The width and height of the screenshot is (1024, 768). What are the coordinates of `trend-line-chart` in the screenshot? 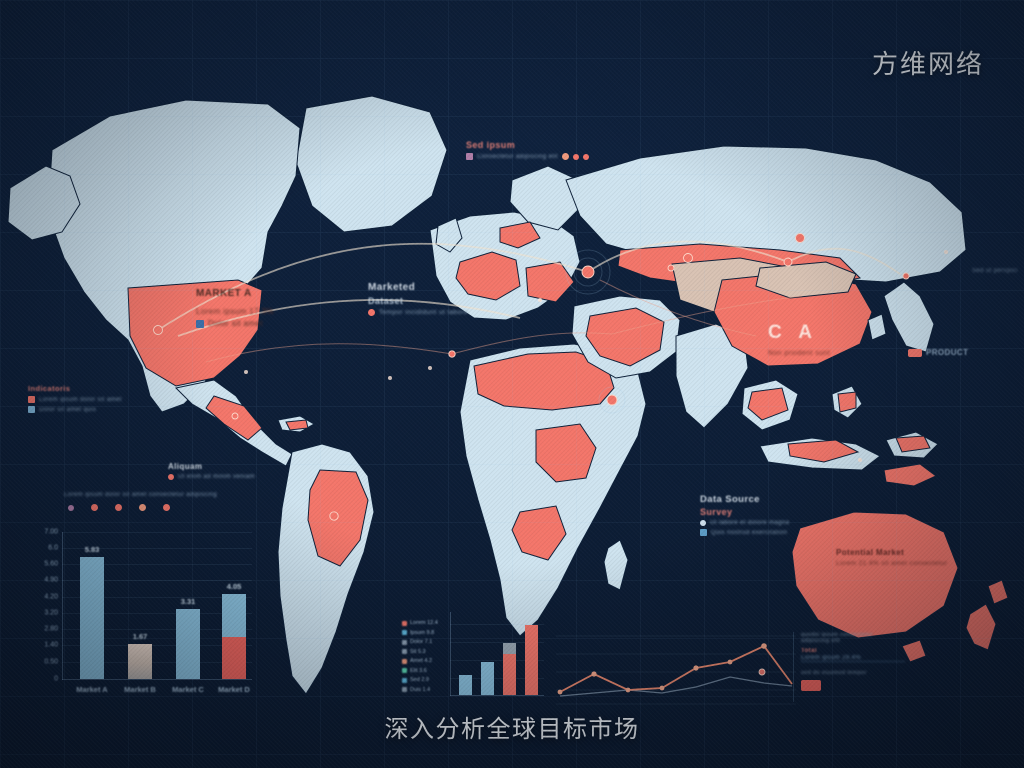 It's located at (676, 667).